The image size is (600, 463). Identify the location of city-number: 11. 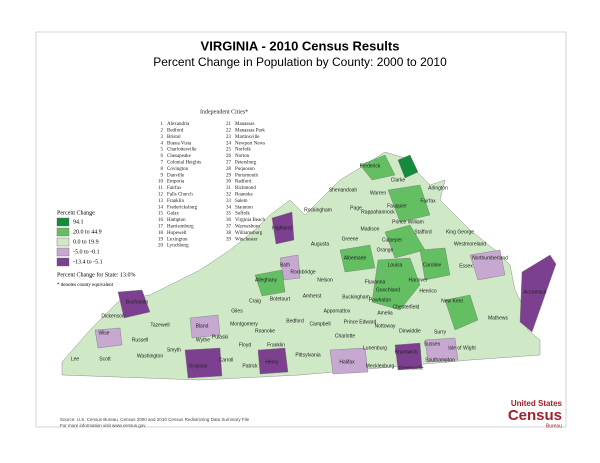
(160, 188).